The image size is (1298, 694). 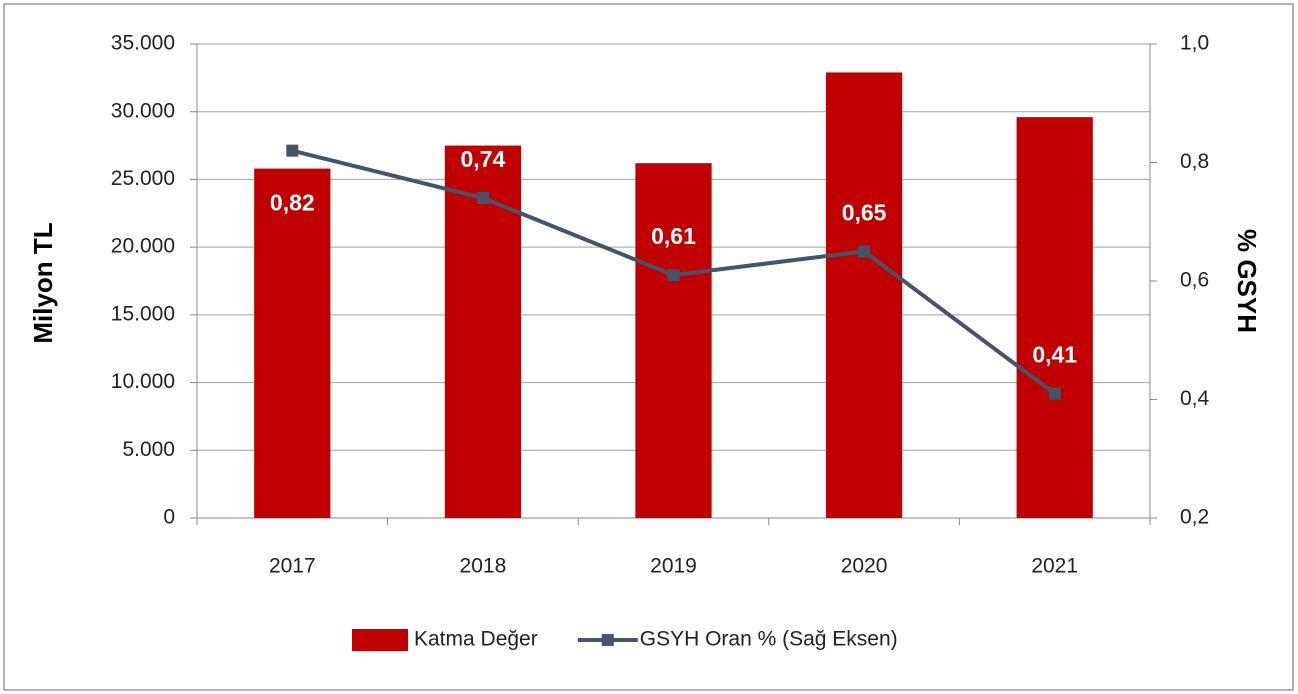 I want to click on y-tick-label: 10.000, so click(x=143, y=381).